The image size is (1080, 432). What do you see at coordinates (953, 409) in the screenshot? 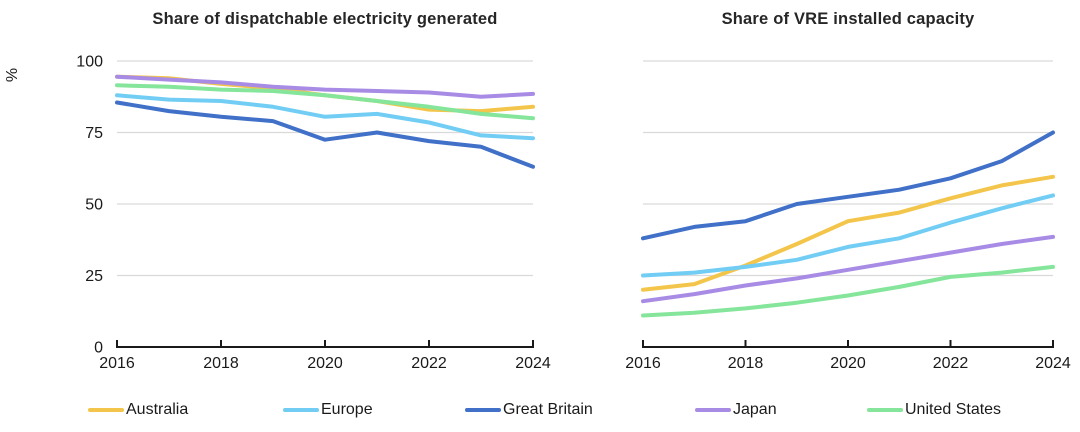
I see `legend-label-united-states: United States` at bounding box center [953, 409].